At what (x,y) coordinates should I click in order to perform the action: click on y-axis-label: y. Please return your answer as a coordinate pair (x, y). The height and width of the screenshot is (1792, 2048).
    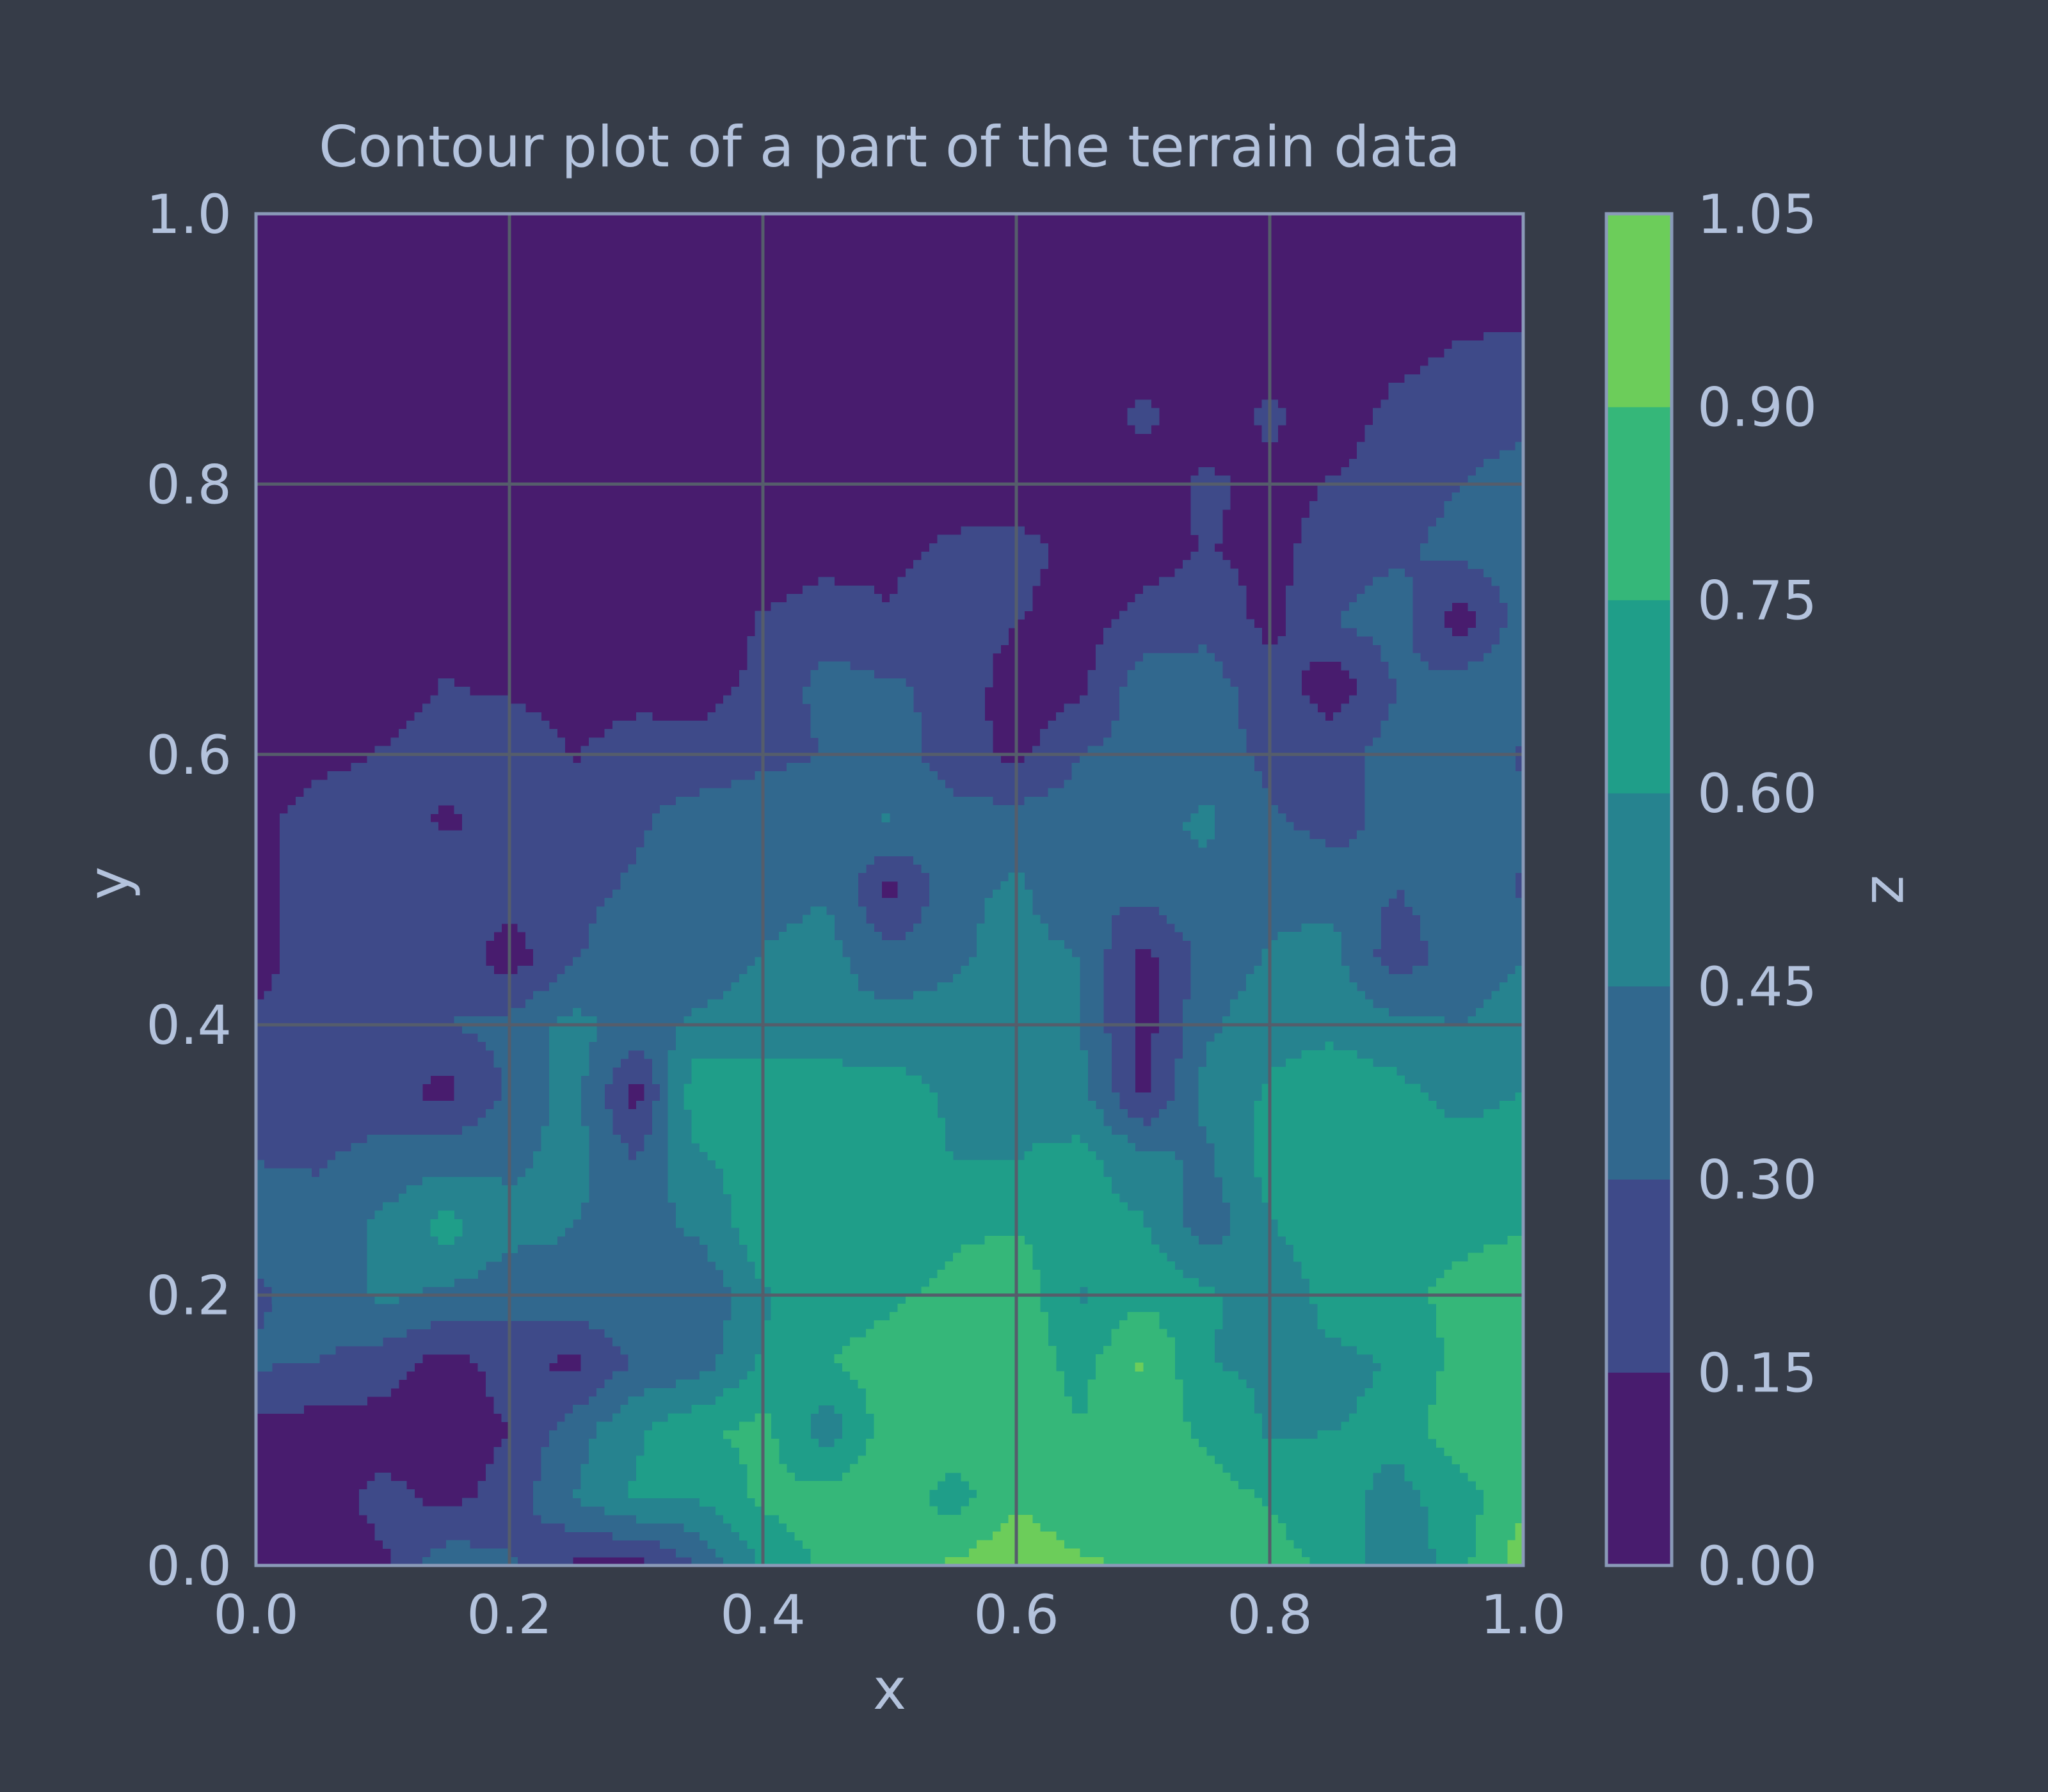
    Looking at the image, I should click on (108, 883).